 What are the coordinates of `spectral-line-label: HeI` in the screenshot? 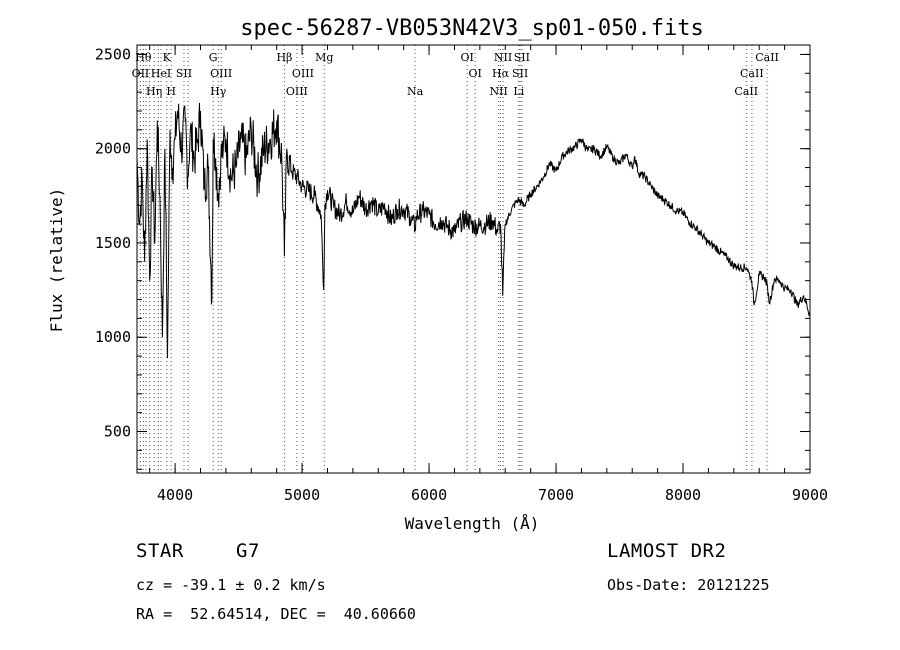 It's located at (161, 73).